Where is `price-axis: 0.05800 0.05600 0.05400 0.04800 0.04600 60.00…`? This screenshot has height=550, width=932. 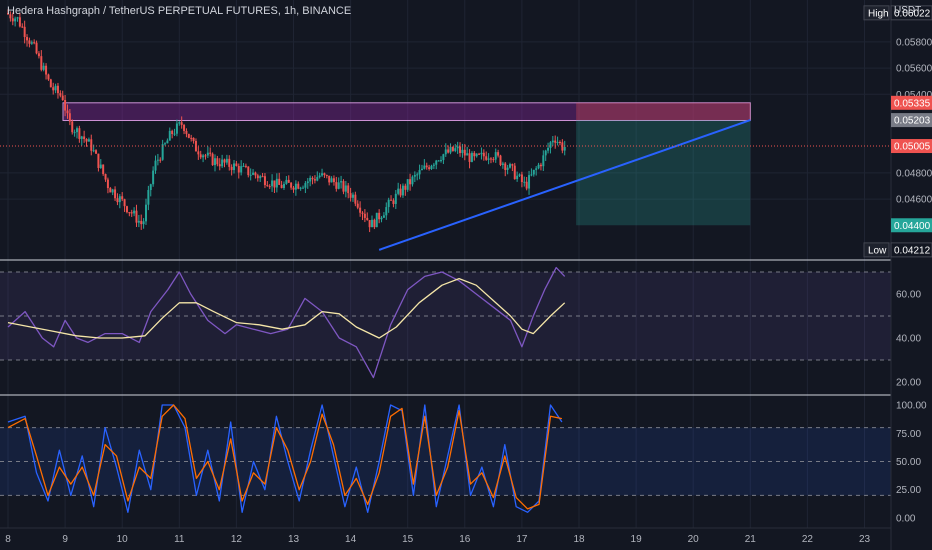
price-axis: 0.05800 0.05600 0.05400 0.04800 0.04600 60.00… is located at coordinates (914, 280).